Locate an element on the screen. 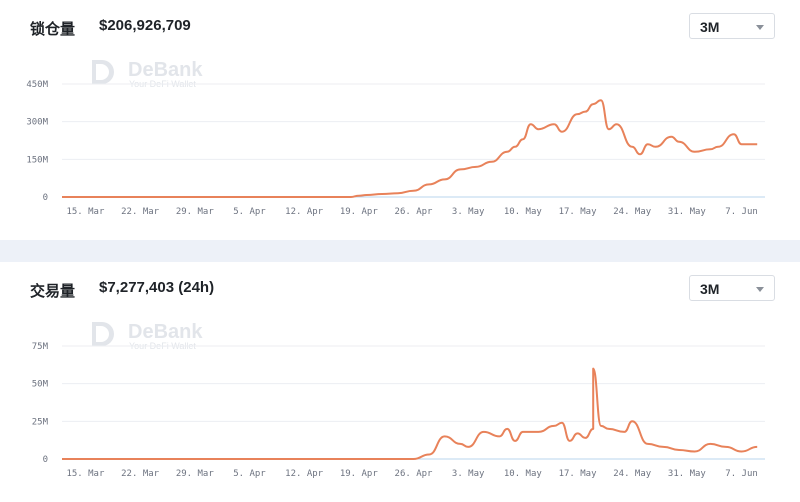  y-tick-label: 50M is located at coordinates (40, 385).